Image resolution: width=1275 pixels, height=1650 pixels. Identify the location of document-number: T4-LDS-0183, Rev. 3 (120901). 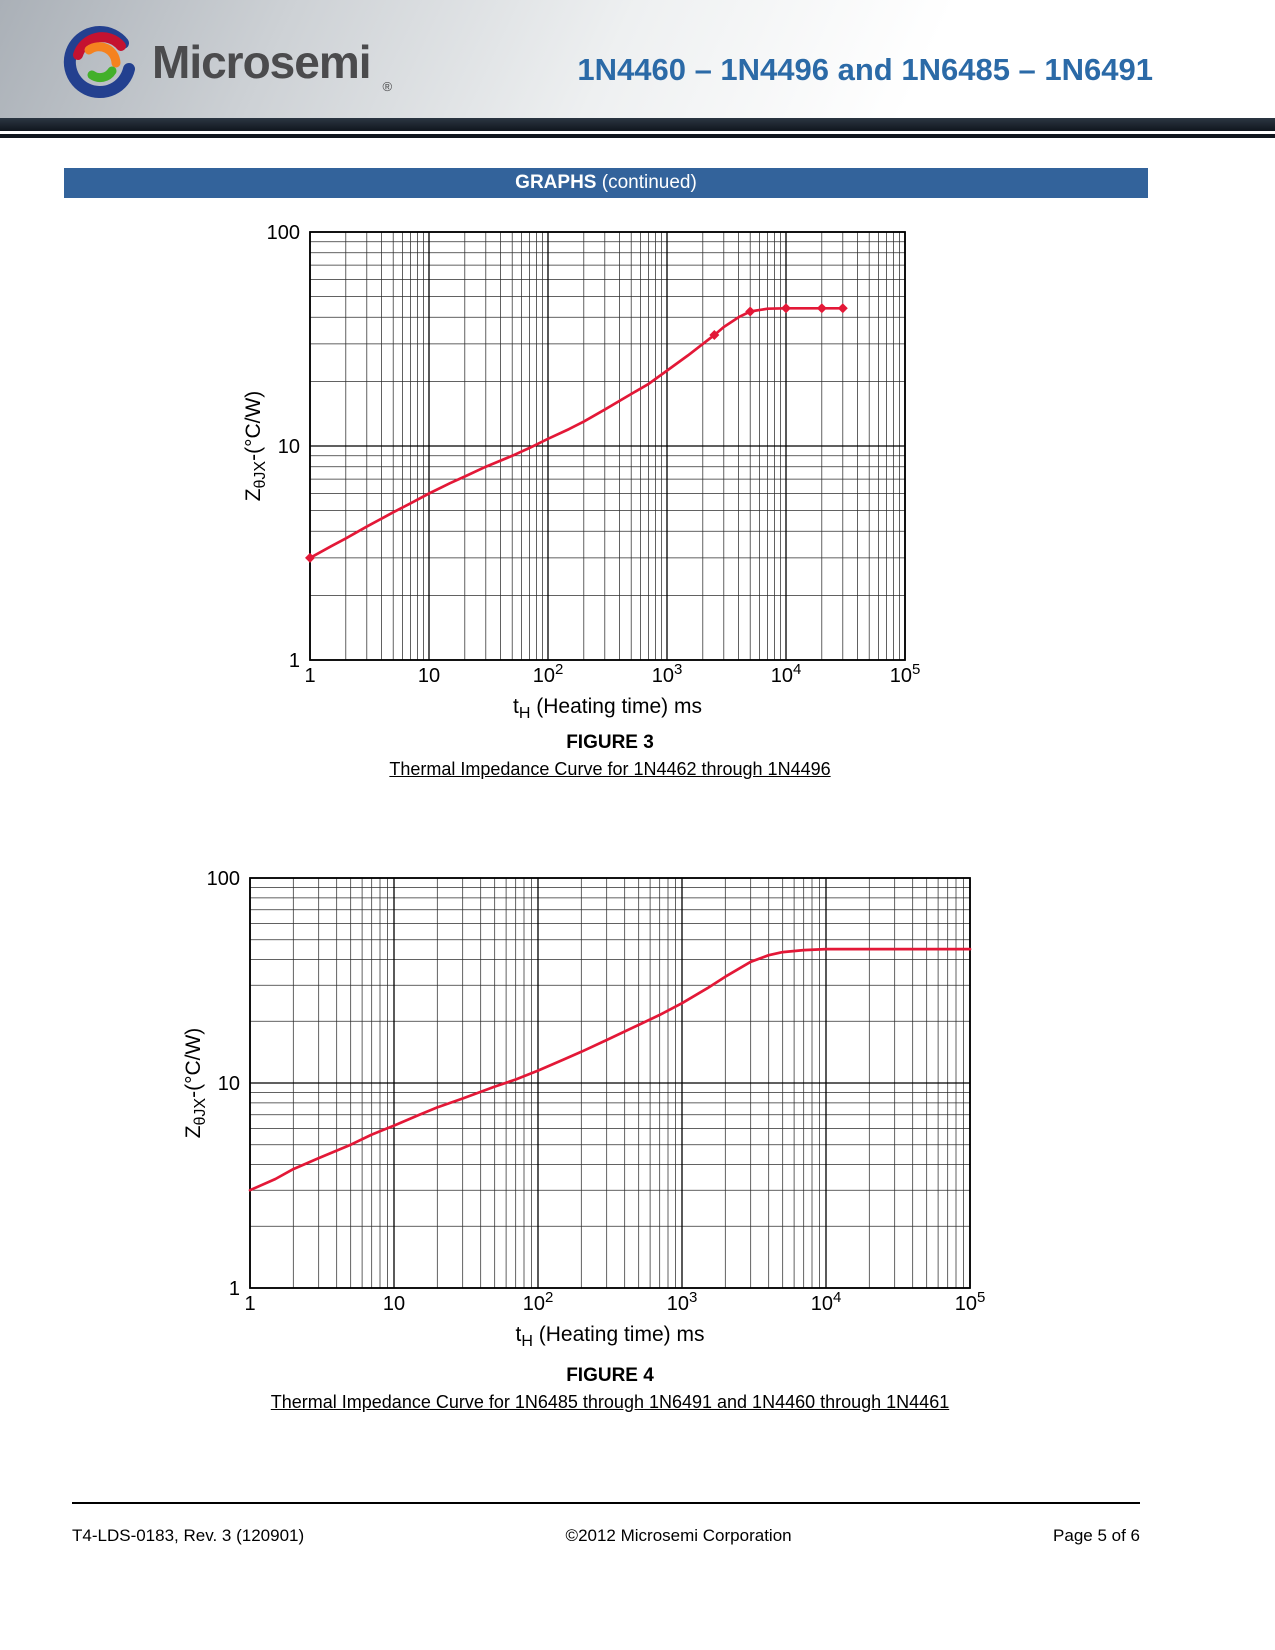
(188, 1535).